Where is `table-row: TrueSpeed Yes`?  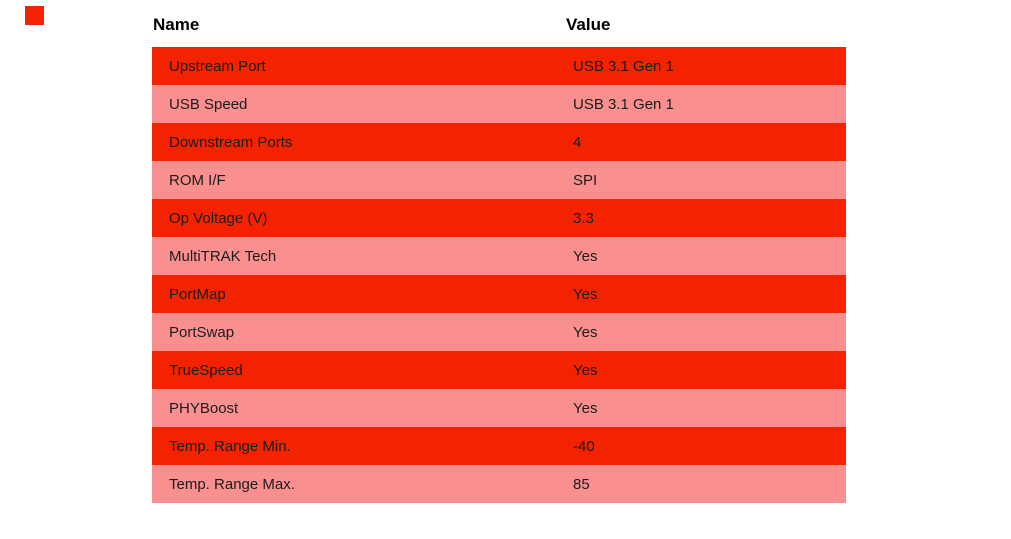
table-row: TrueSpeed Yes is located at coordinates (499, 370).